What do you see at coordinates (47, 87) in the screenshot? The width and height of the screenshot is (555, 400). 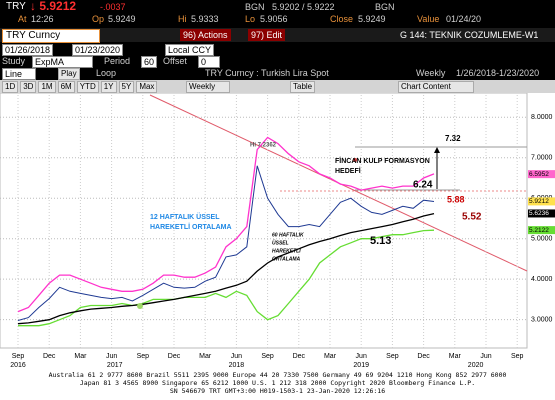 I see `range-button: 1M` at bounding box center [47, 87].